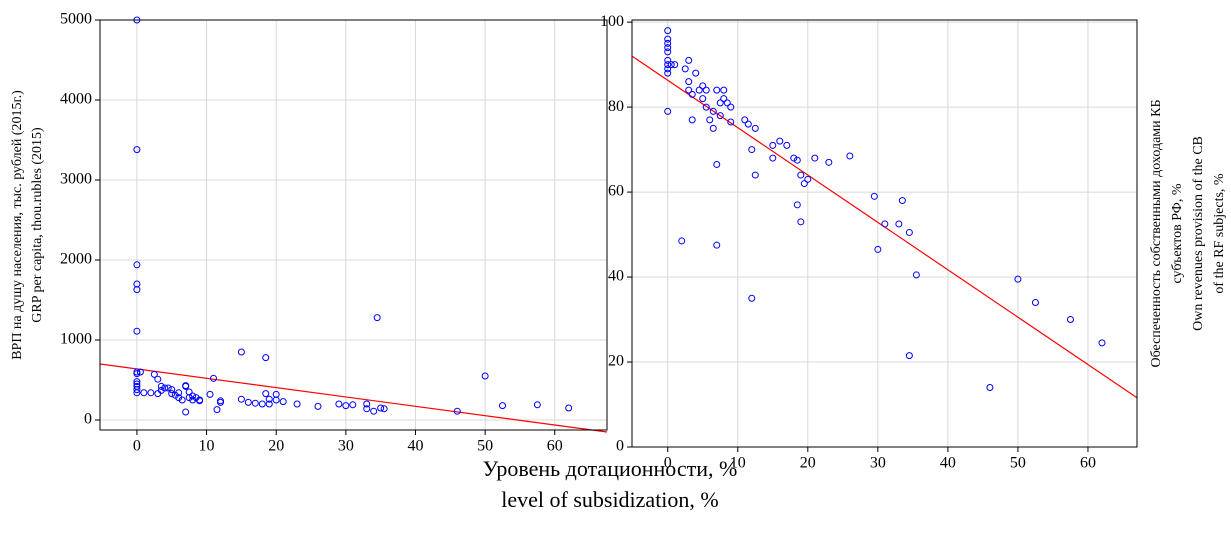 Image resolution: width=1231 pixels, height=540 pixels. Describe the element at coordinates (610, 499) in the screenshot. I see `x-axis-label: level of subsidization, %` at that location.